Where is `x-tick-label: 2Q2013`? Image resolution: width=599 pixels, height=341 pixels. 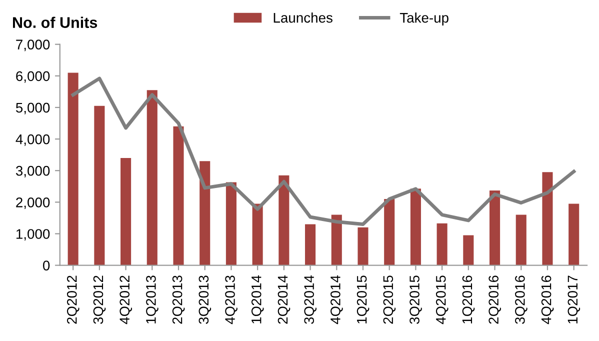
x-tick-label: 2Q2013 is located at coordinates (178, 300).